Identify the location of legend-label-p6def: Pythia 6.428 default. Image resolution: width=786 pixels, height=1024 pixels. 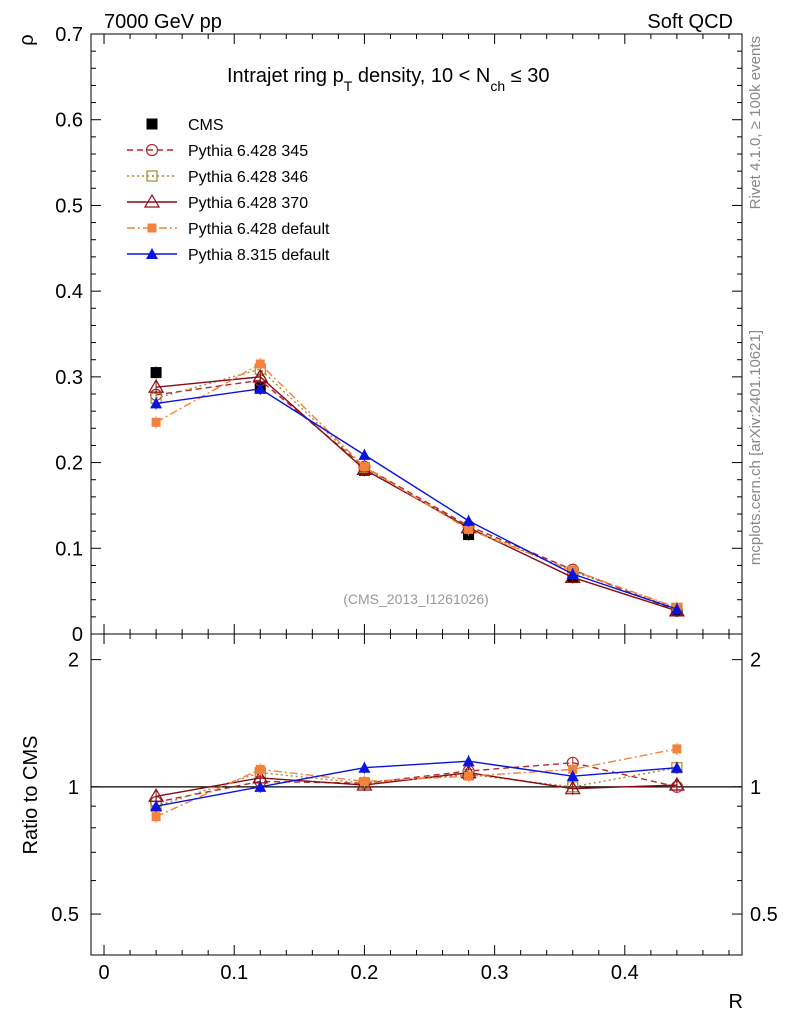
(259, 229).